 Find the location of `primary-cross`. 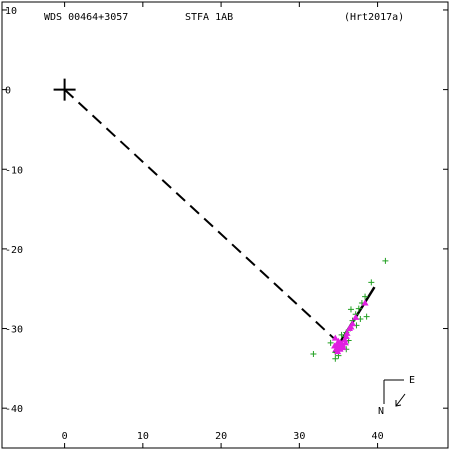

primary-cross is located at coordinates (64, 89).